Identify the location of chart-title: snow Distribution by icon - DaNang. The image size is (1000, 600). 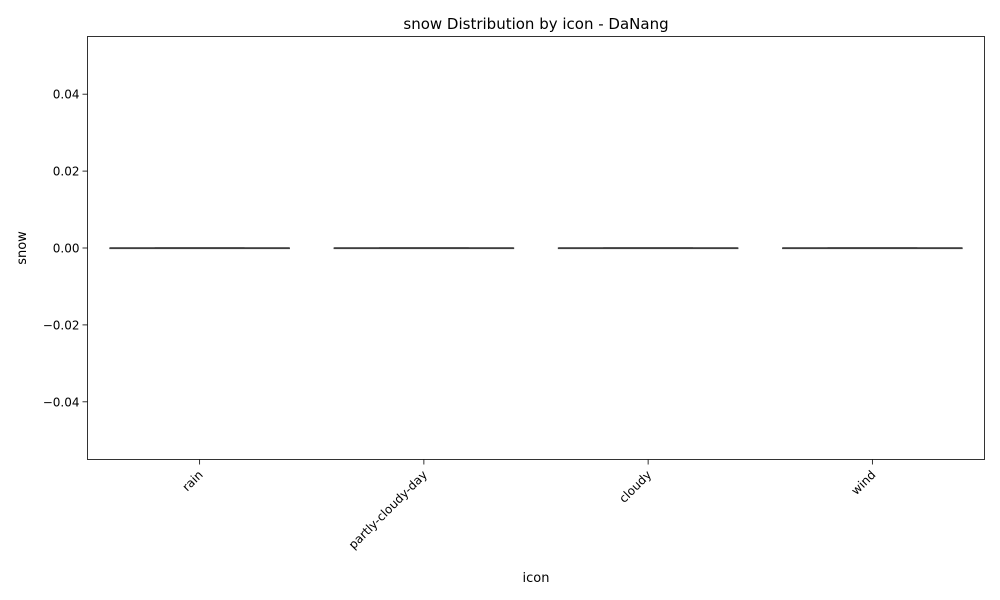
(535, 24).